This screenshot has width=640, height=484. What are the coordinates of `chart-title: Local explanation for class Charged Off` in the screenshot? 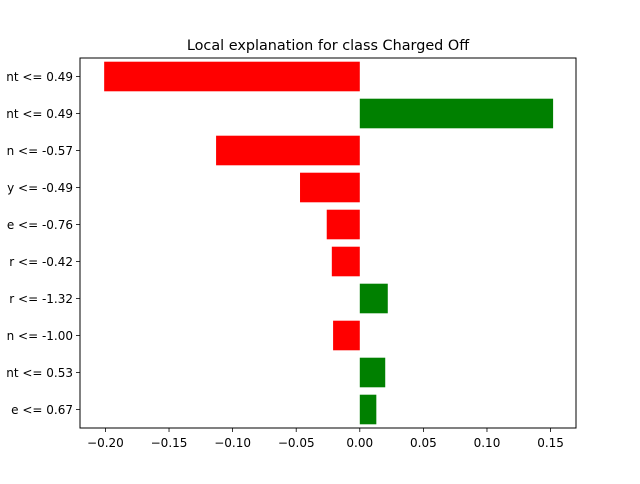 It's located at (328, 46).